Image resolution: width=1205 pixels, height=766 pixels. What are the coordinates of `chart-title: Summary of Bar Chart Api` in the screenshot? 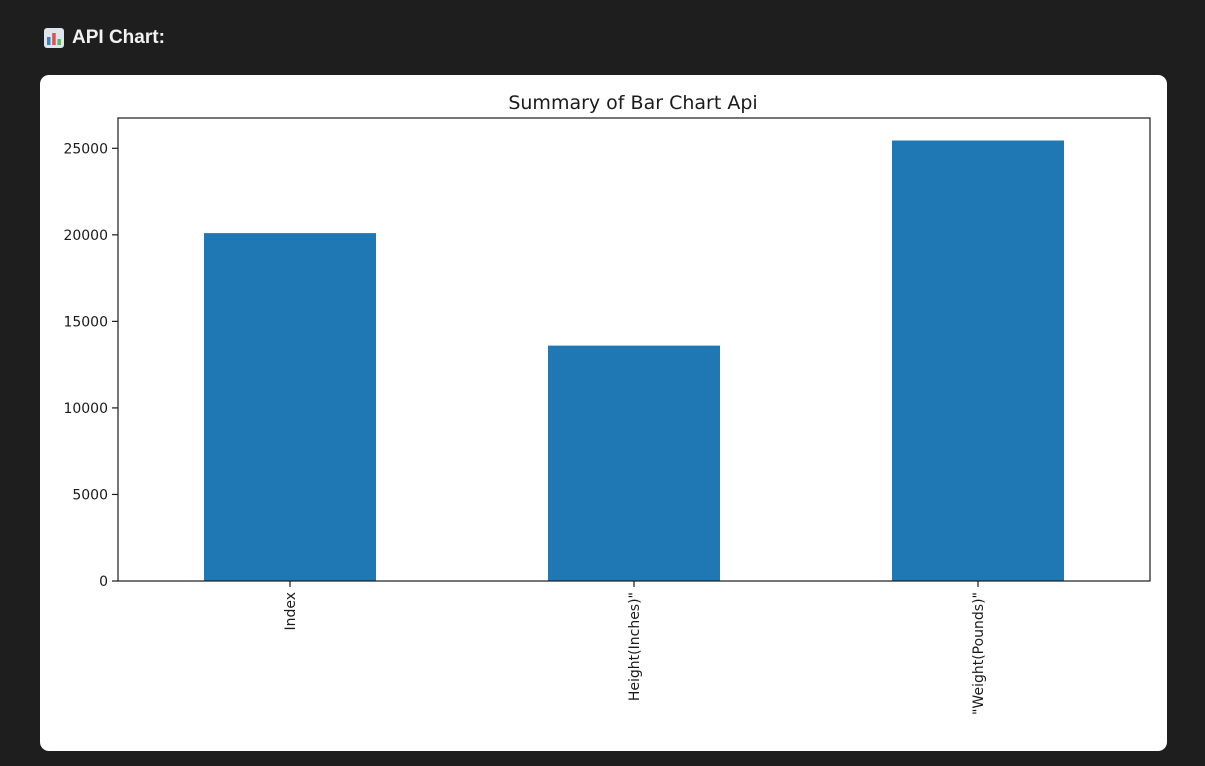 It's located at (632, 103).